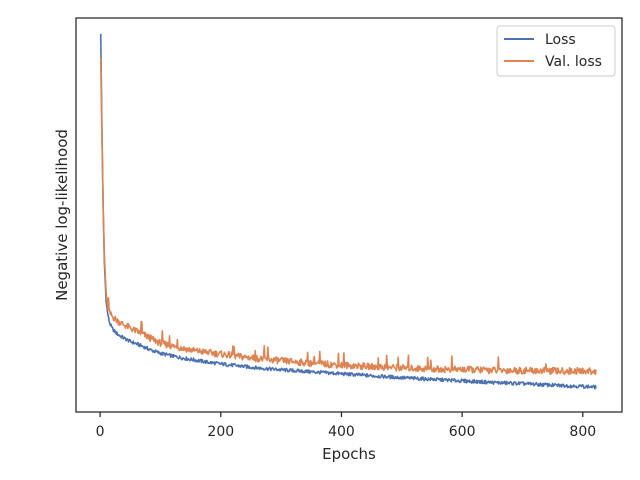  Describe the element at coordinates (100, 432) in the screenshot. I see `x-tick-label: 0` at that location.